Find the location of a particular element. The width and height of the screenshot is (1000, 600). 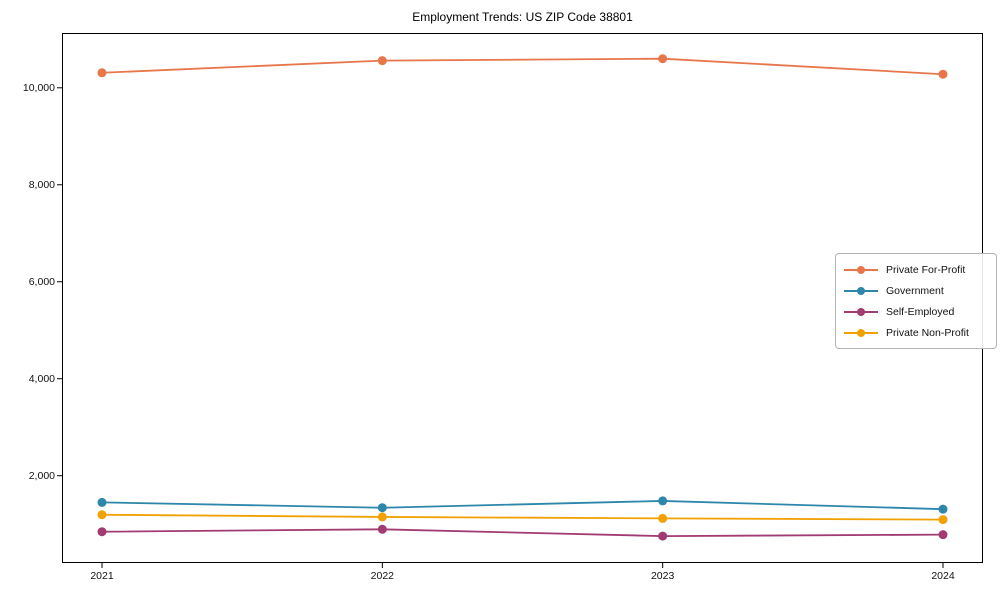

series-line-private-non-profit is located at coordinates (522, 517).